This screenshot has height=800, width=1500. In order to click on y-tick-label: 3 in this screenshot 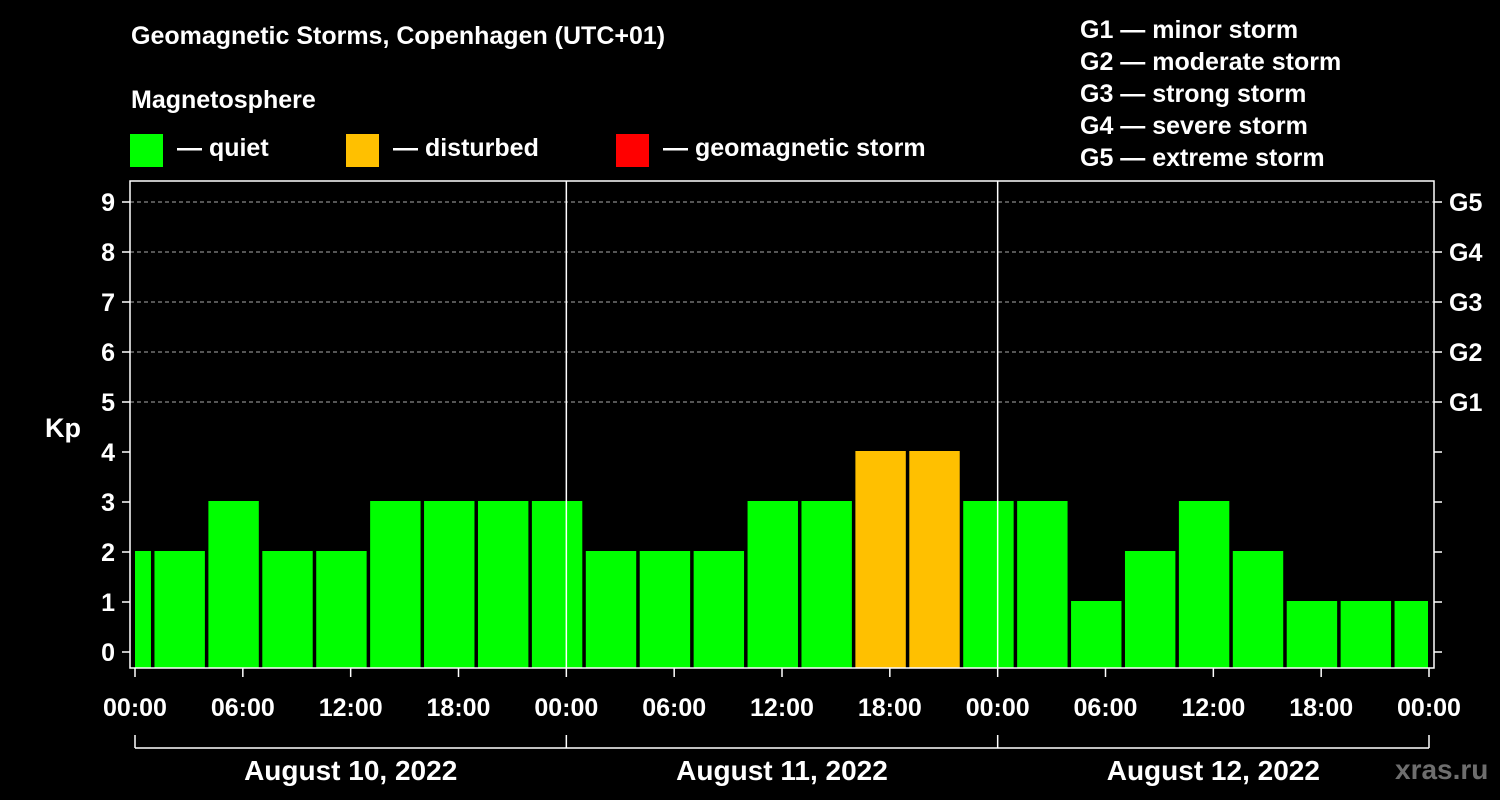, I will do `click(108, 503)`.